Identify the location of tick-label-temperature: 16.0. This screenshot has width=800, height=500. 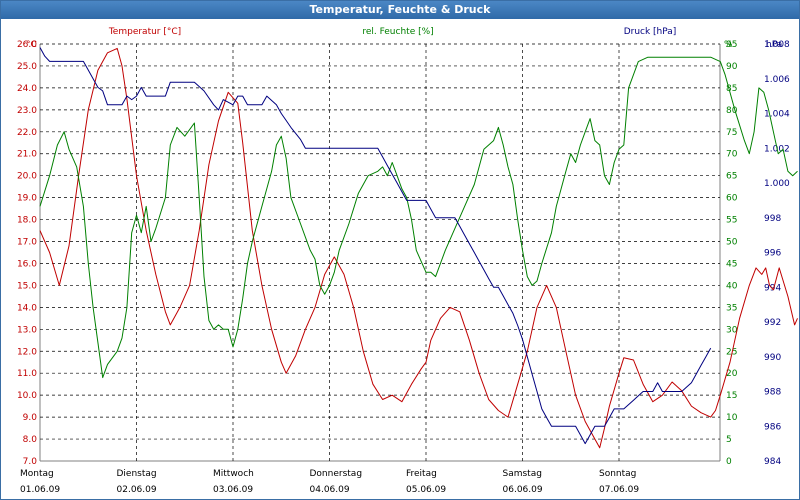
(27, 264).